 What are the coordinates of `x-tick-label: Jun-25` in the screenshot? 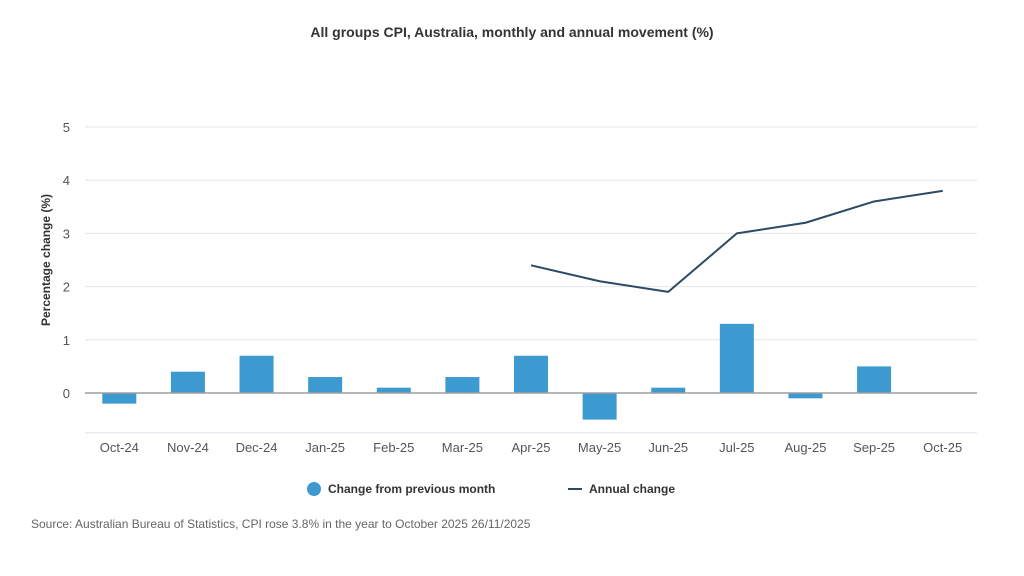 It's located at (668, 447).